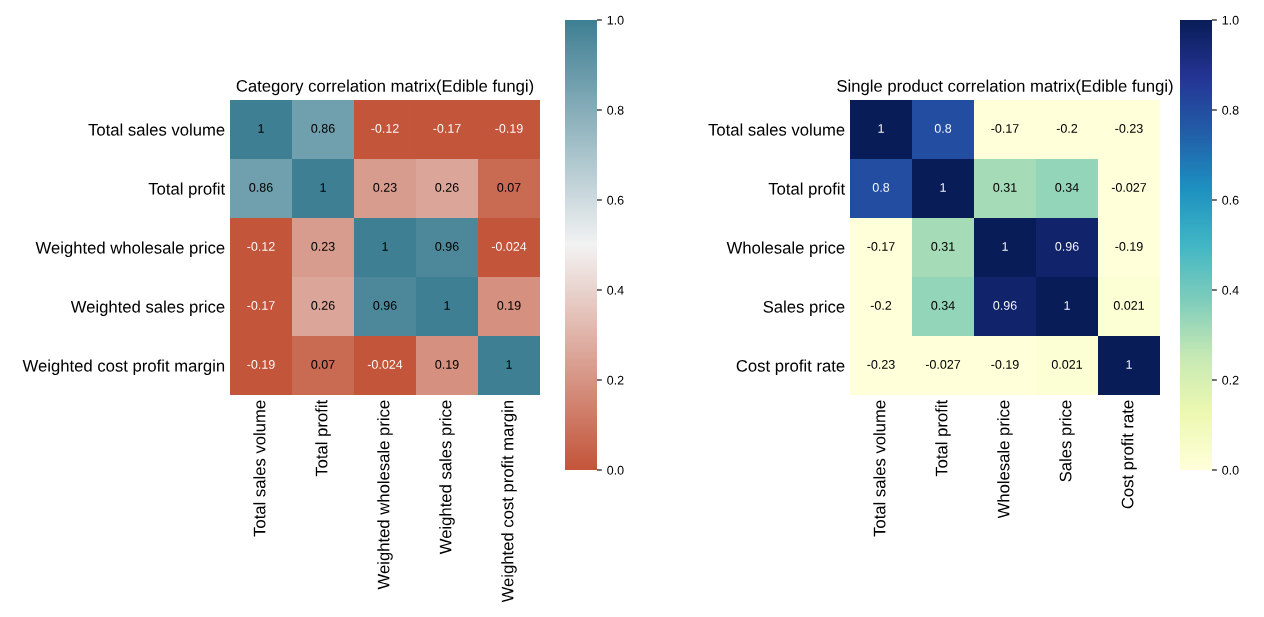  Describe the element at coordinates (147, 308) in the screenshot. I see `y-tick-label: Weighted sales price` at that location.